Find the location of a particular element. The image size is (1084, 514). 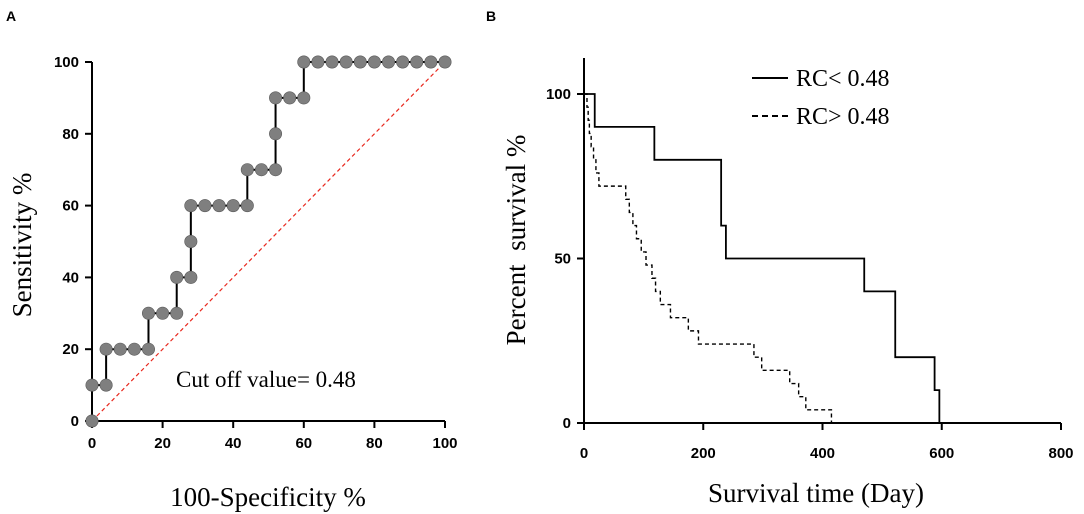

km-y-ticks: 0 50 100 is located at coordinates (565, 259).